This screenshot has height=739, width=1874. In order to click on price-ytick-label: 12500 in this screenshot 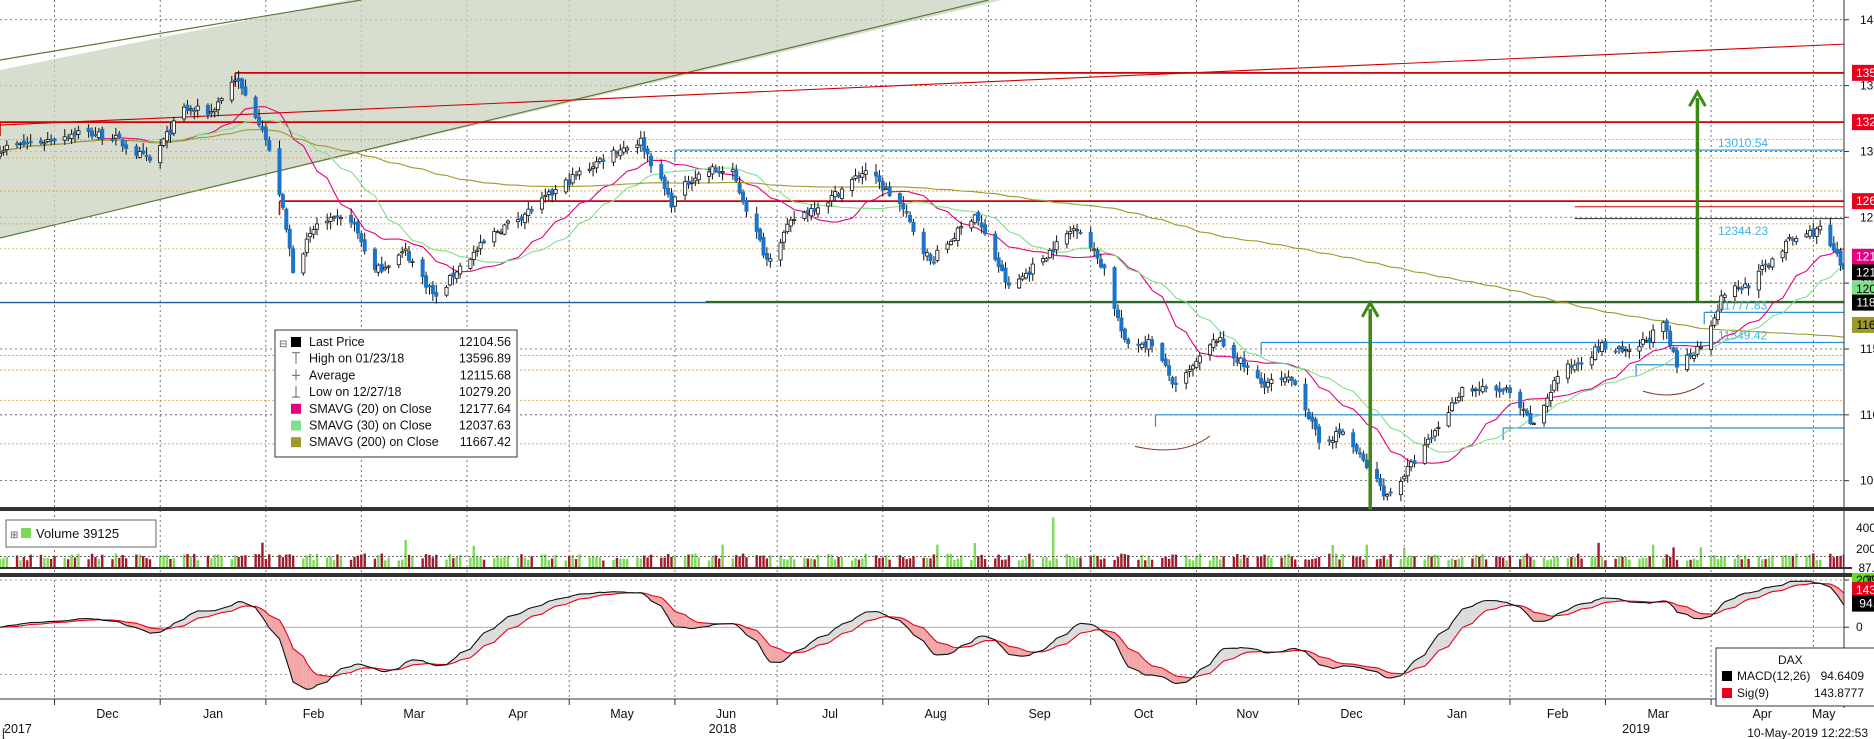, I will do `click(1867, 217)`.